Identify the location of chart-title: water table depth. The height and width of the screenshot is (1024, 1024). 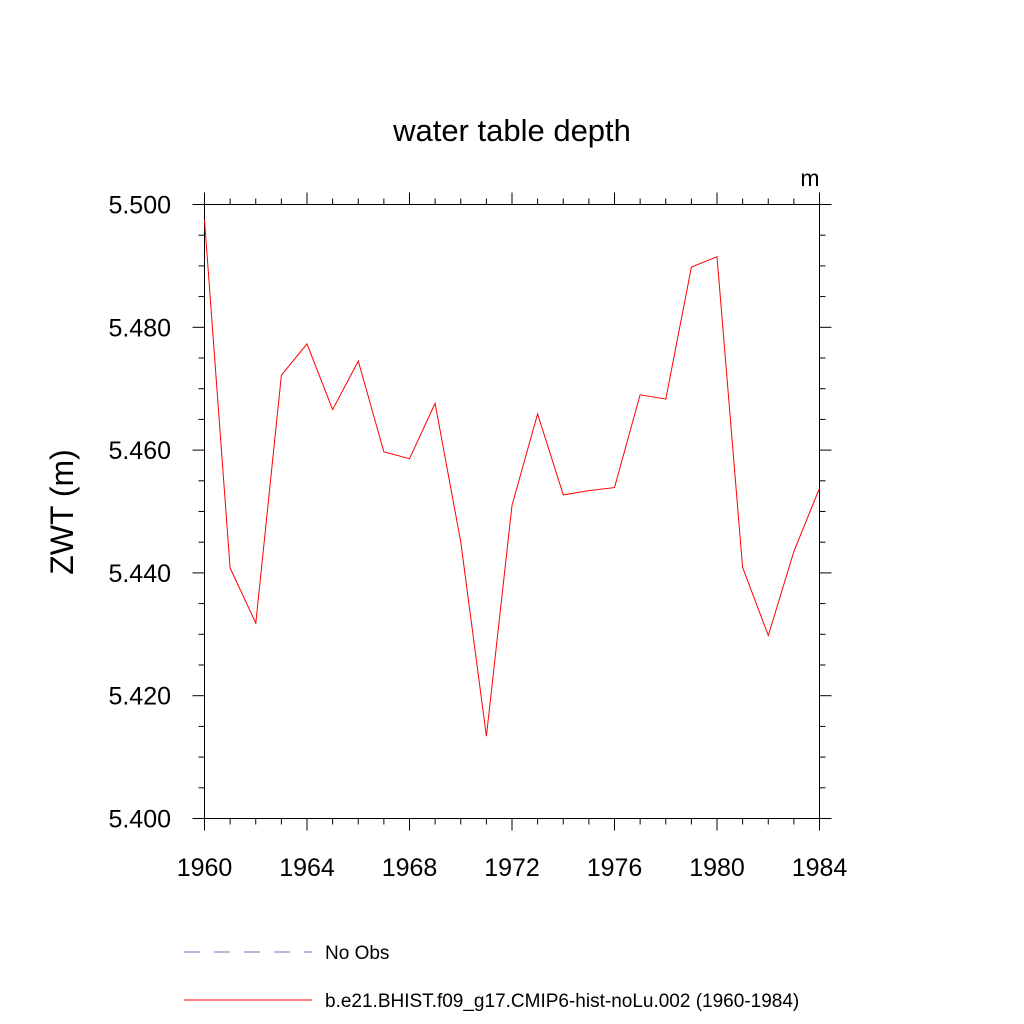
(511, 130).